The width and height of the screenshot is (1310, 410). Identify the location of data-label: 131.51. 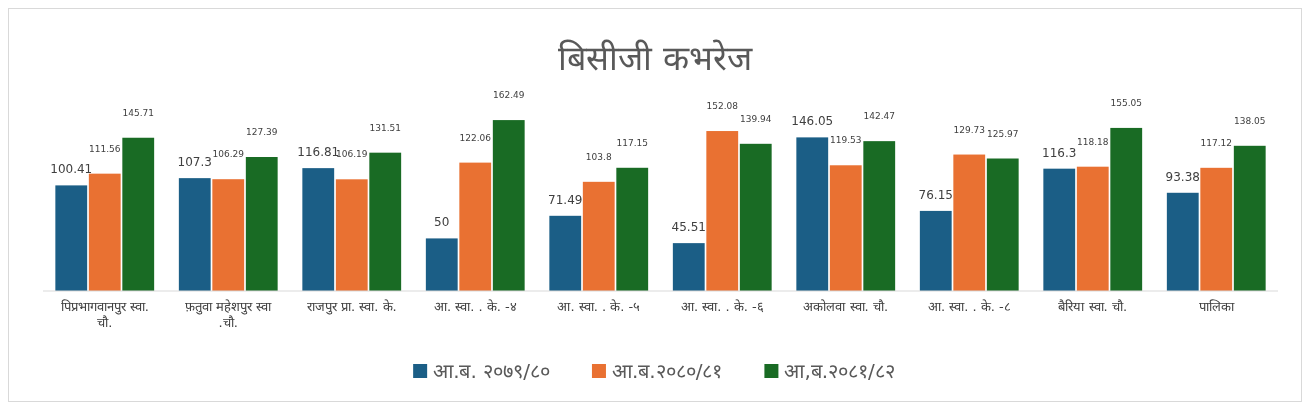
(385, 127).